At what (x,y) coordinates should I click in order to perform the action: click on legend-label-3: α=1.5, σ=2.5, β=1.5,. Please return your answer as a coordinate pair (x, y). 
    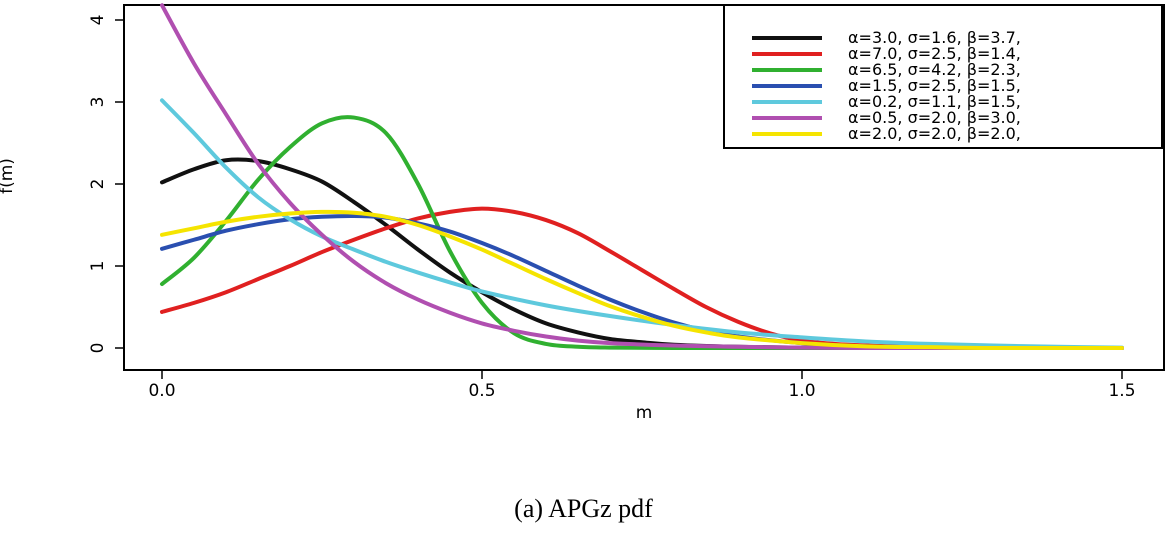
    Looking at the image, I should click on (934, 85).